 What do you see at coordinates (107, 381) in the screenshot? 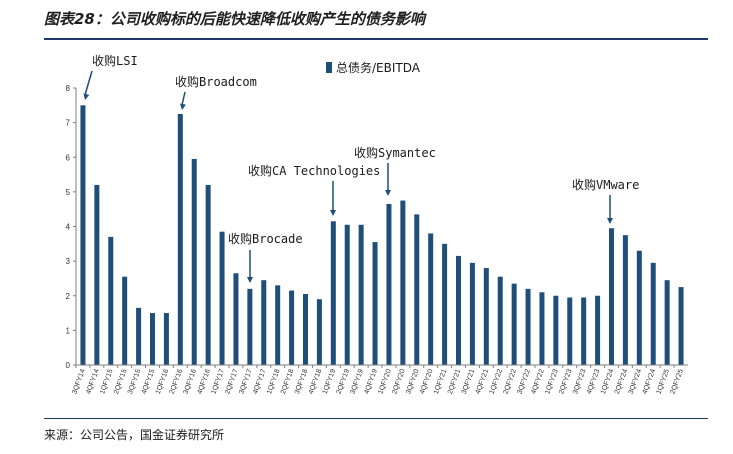
I see `x-tick-label: 1QFY15` at bounding box center [107, 381].